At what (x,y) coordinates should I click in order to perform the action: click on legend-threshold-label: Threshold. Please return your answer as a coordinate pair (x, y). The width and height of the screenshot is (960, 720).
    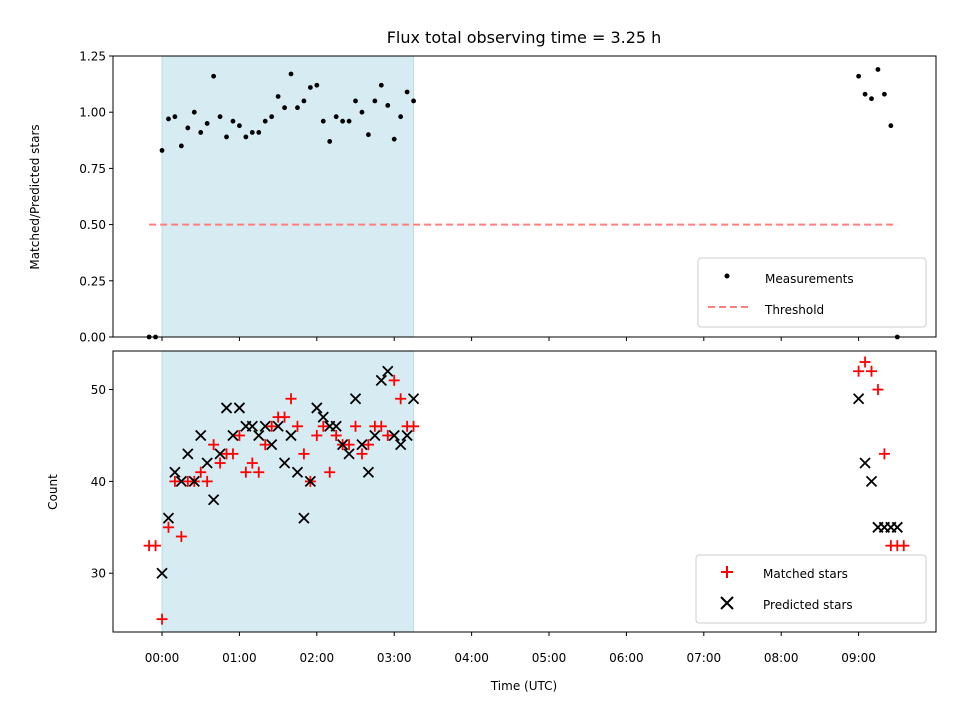
    Looking at the image, I should click on (794, 310).